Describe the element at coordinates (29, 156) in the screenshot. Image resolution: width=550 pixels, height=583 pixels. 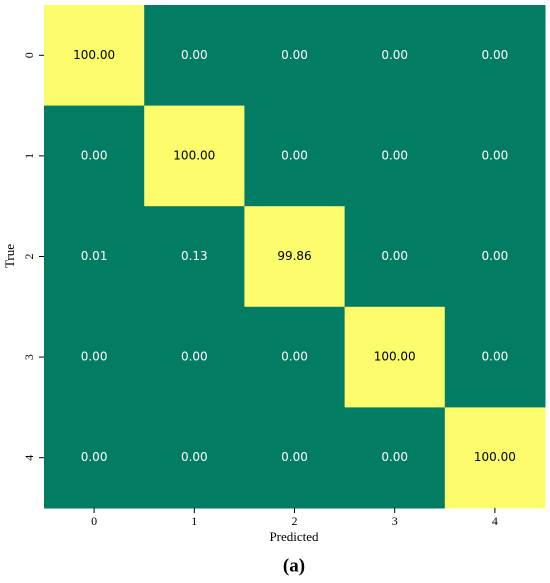
I see `y-tick-label: 1` at that location.